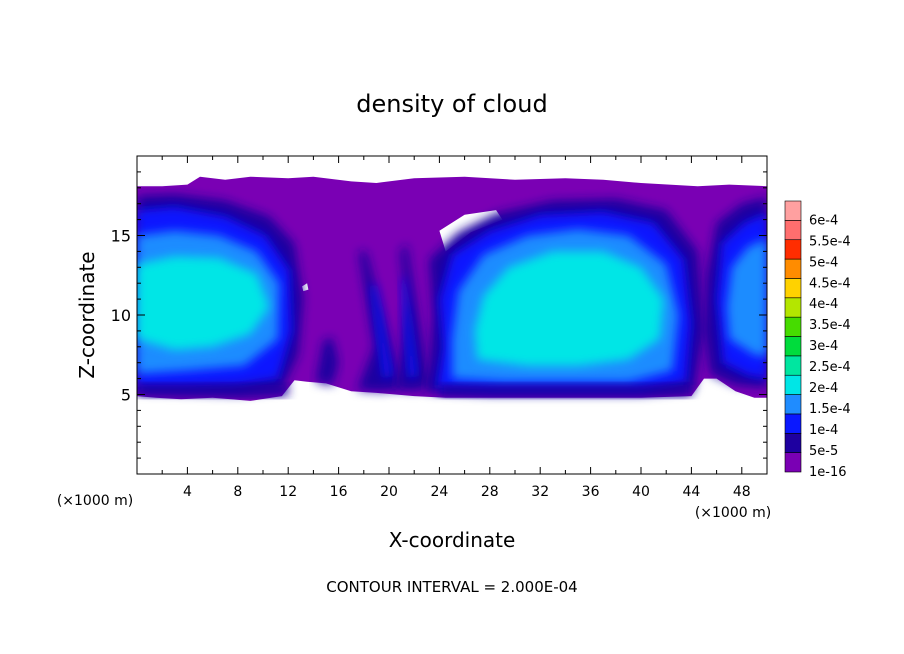 The height and width of the screenshot is (654, 904). I want to click on colorbar-label: 3e-4, so click(823, 346).